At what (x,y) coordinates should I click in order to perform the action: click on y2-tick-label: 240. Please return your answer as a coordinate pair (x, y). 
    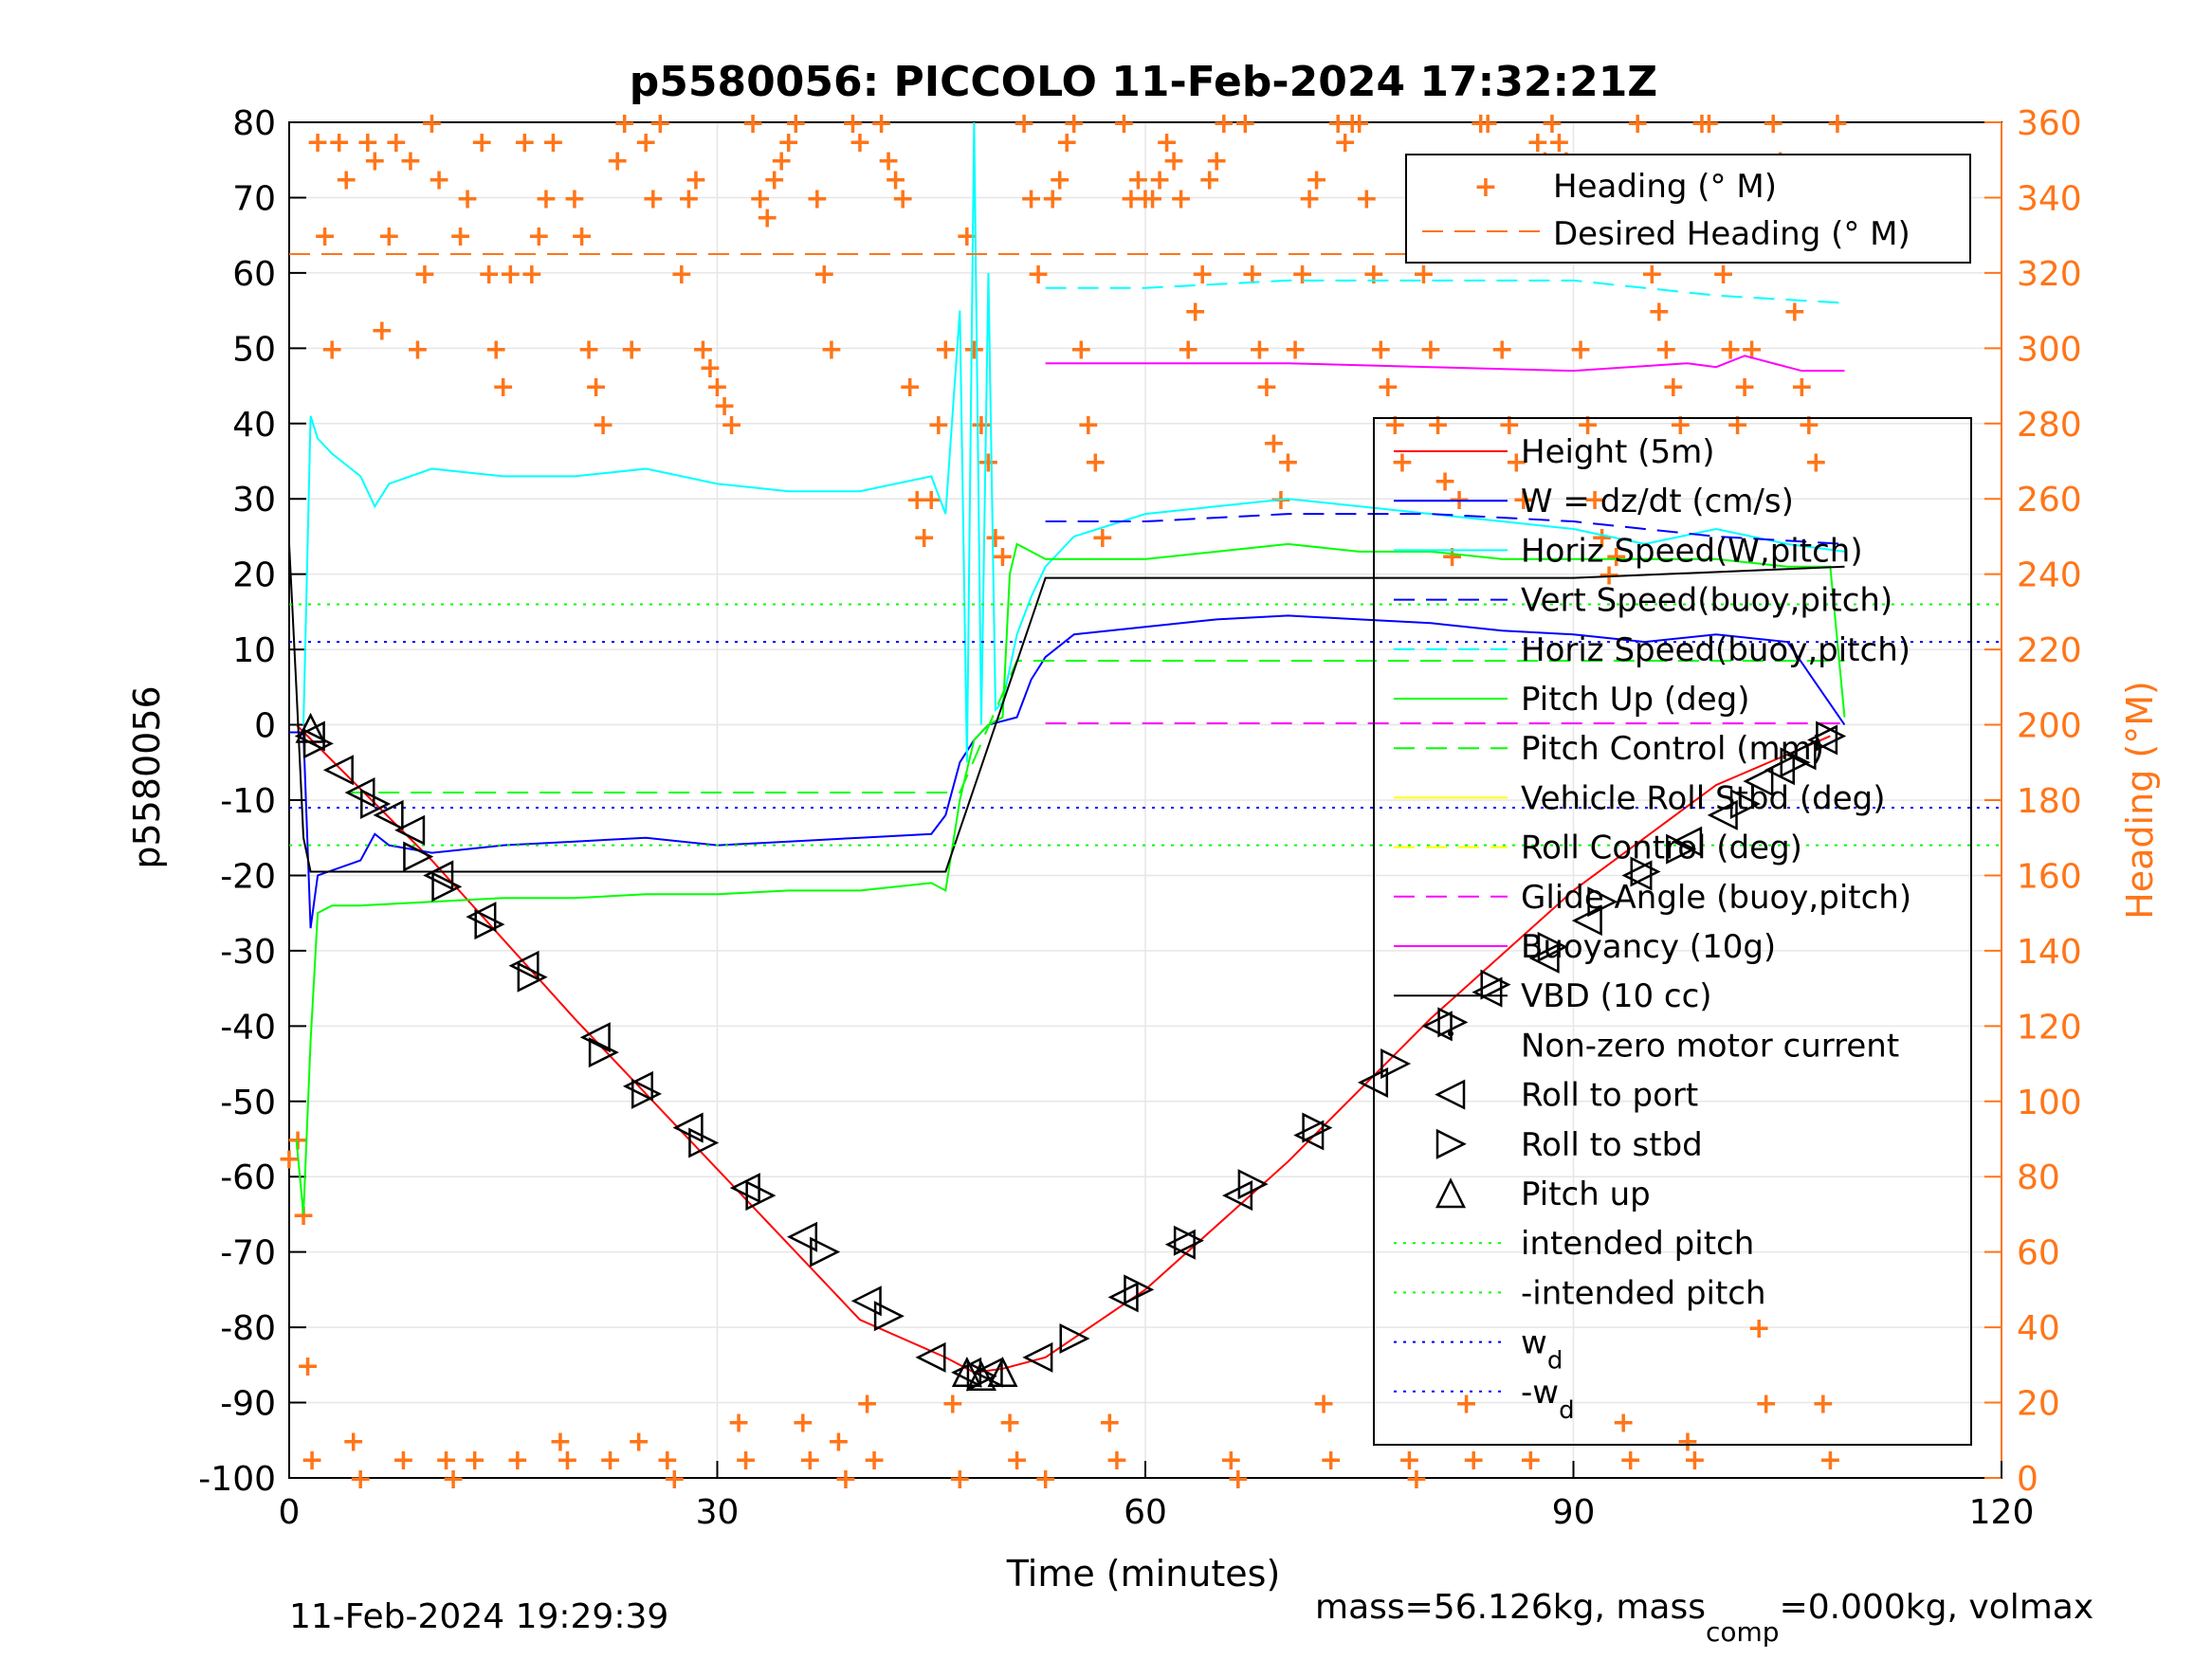
    Looking at the image, I should click on (2049, 575).